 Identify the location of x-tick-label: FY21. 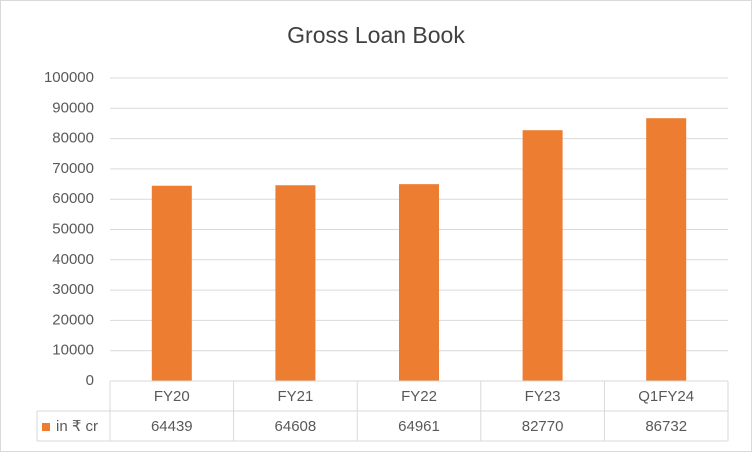
(295, 396).